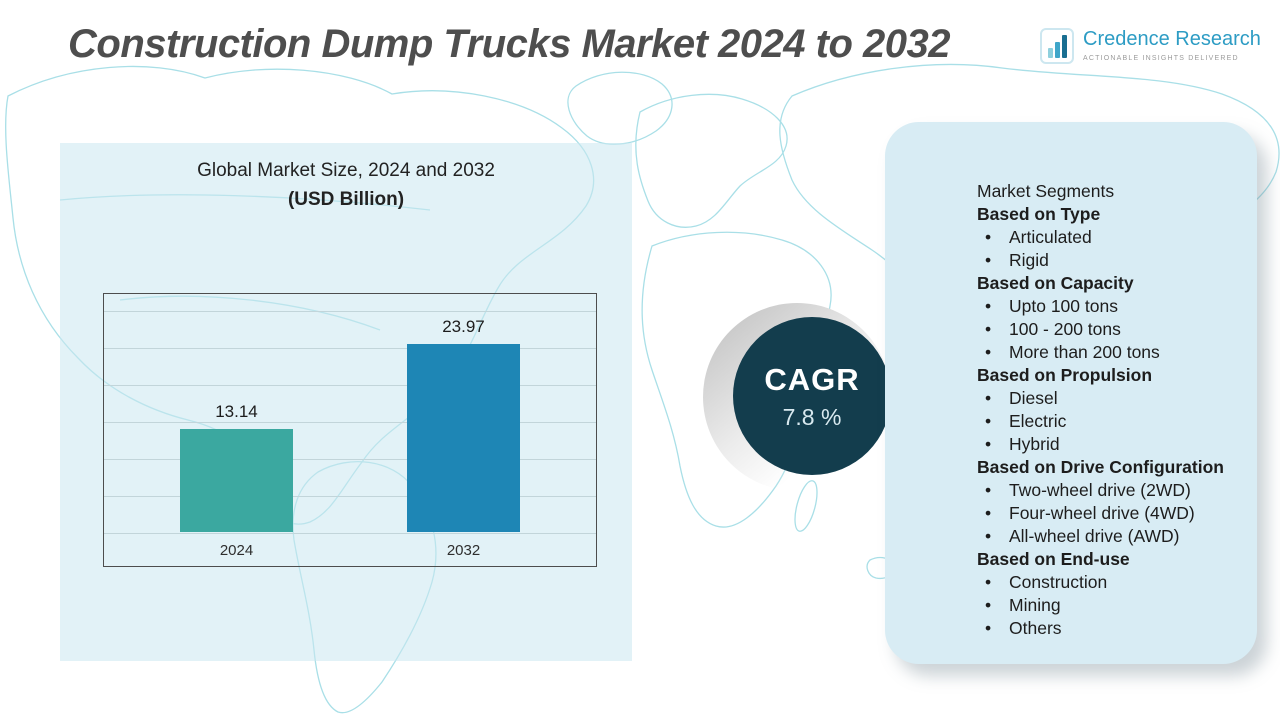 The height and width of the screenshot is (720, 1280). I want to click on bar-value-label: 13.14, so click(236, 411).